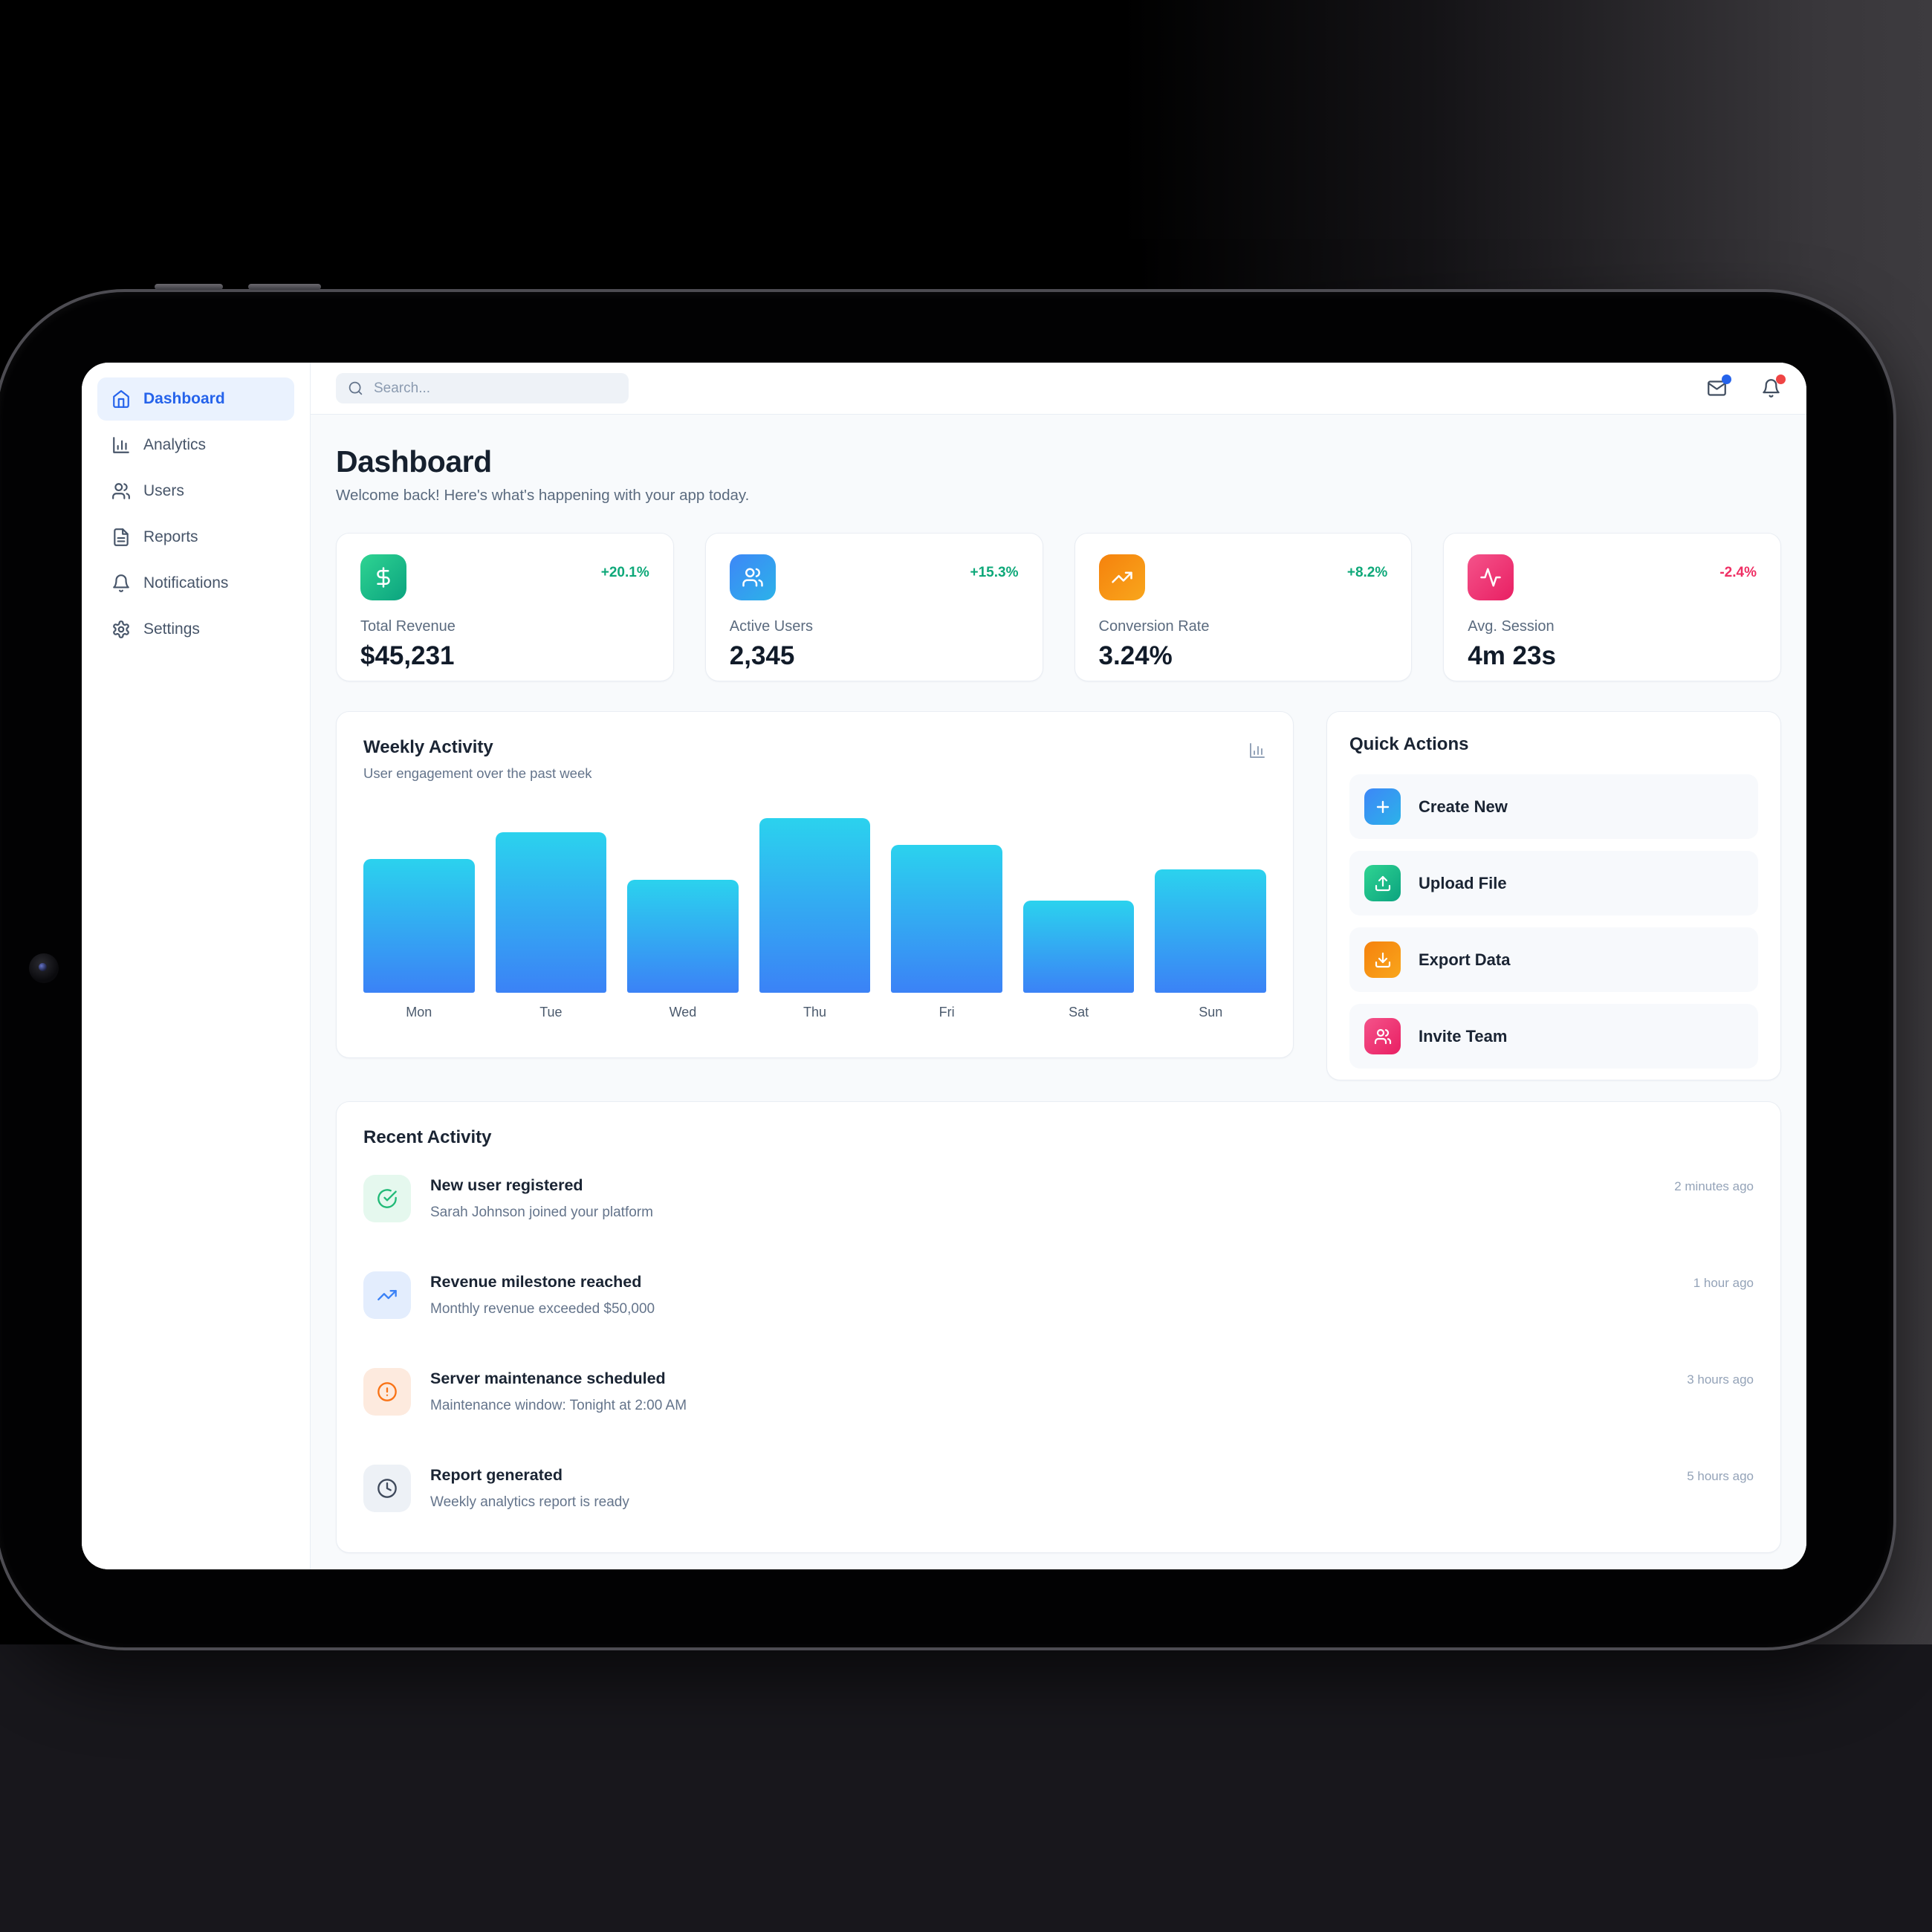  I want to click on activity-description: Monthly revenue exceeded $50,000, so click(542, 1309).